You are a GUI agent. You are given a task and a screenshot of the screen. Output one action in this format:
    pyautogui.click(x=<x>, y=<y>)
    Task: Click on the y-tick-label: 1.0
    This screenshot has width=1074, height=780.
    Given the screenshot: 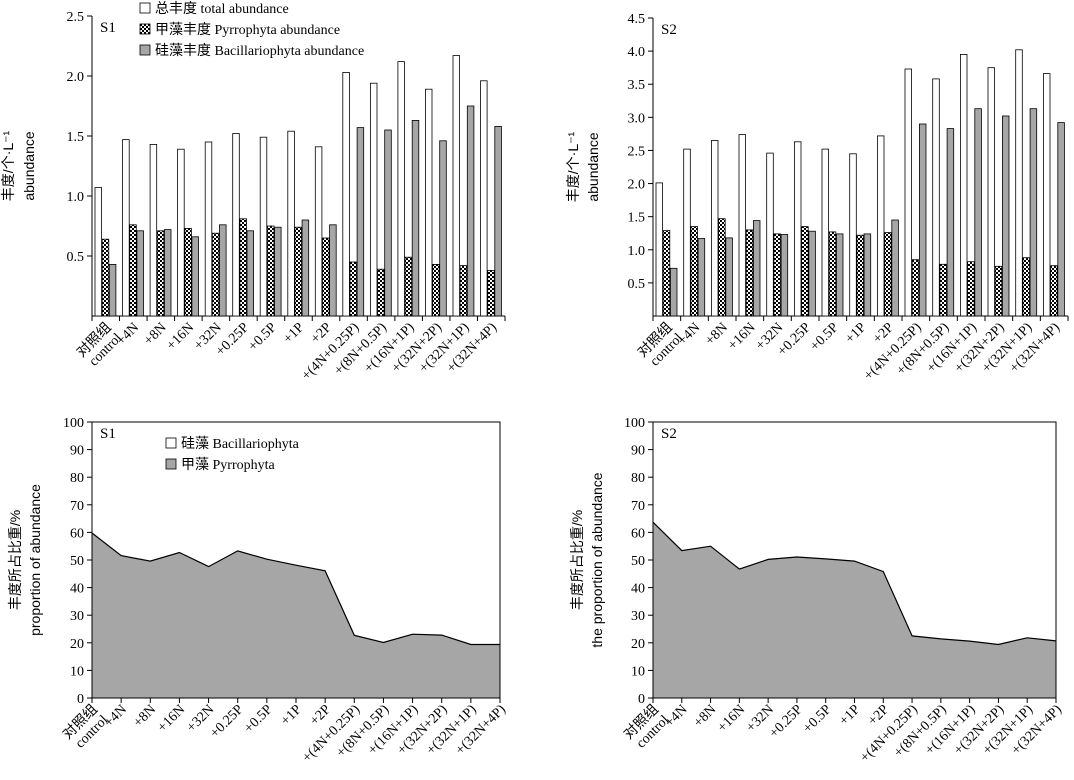 What is the action you would take?
    pyautogui.click(x=637, y=251)
    